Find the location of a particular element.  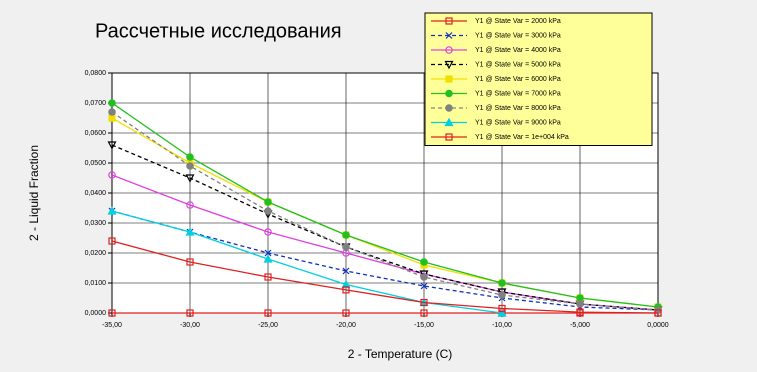

legend-label: Y1 @ State Var = 2000 kPa is located at coordinates (518, 21).